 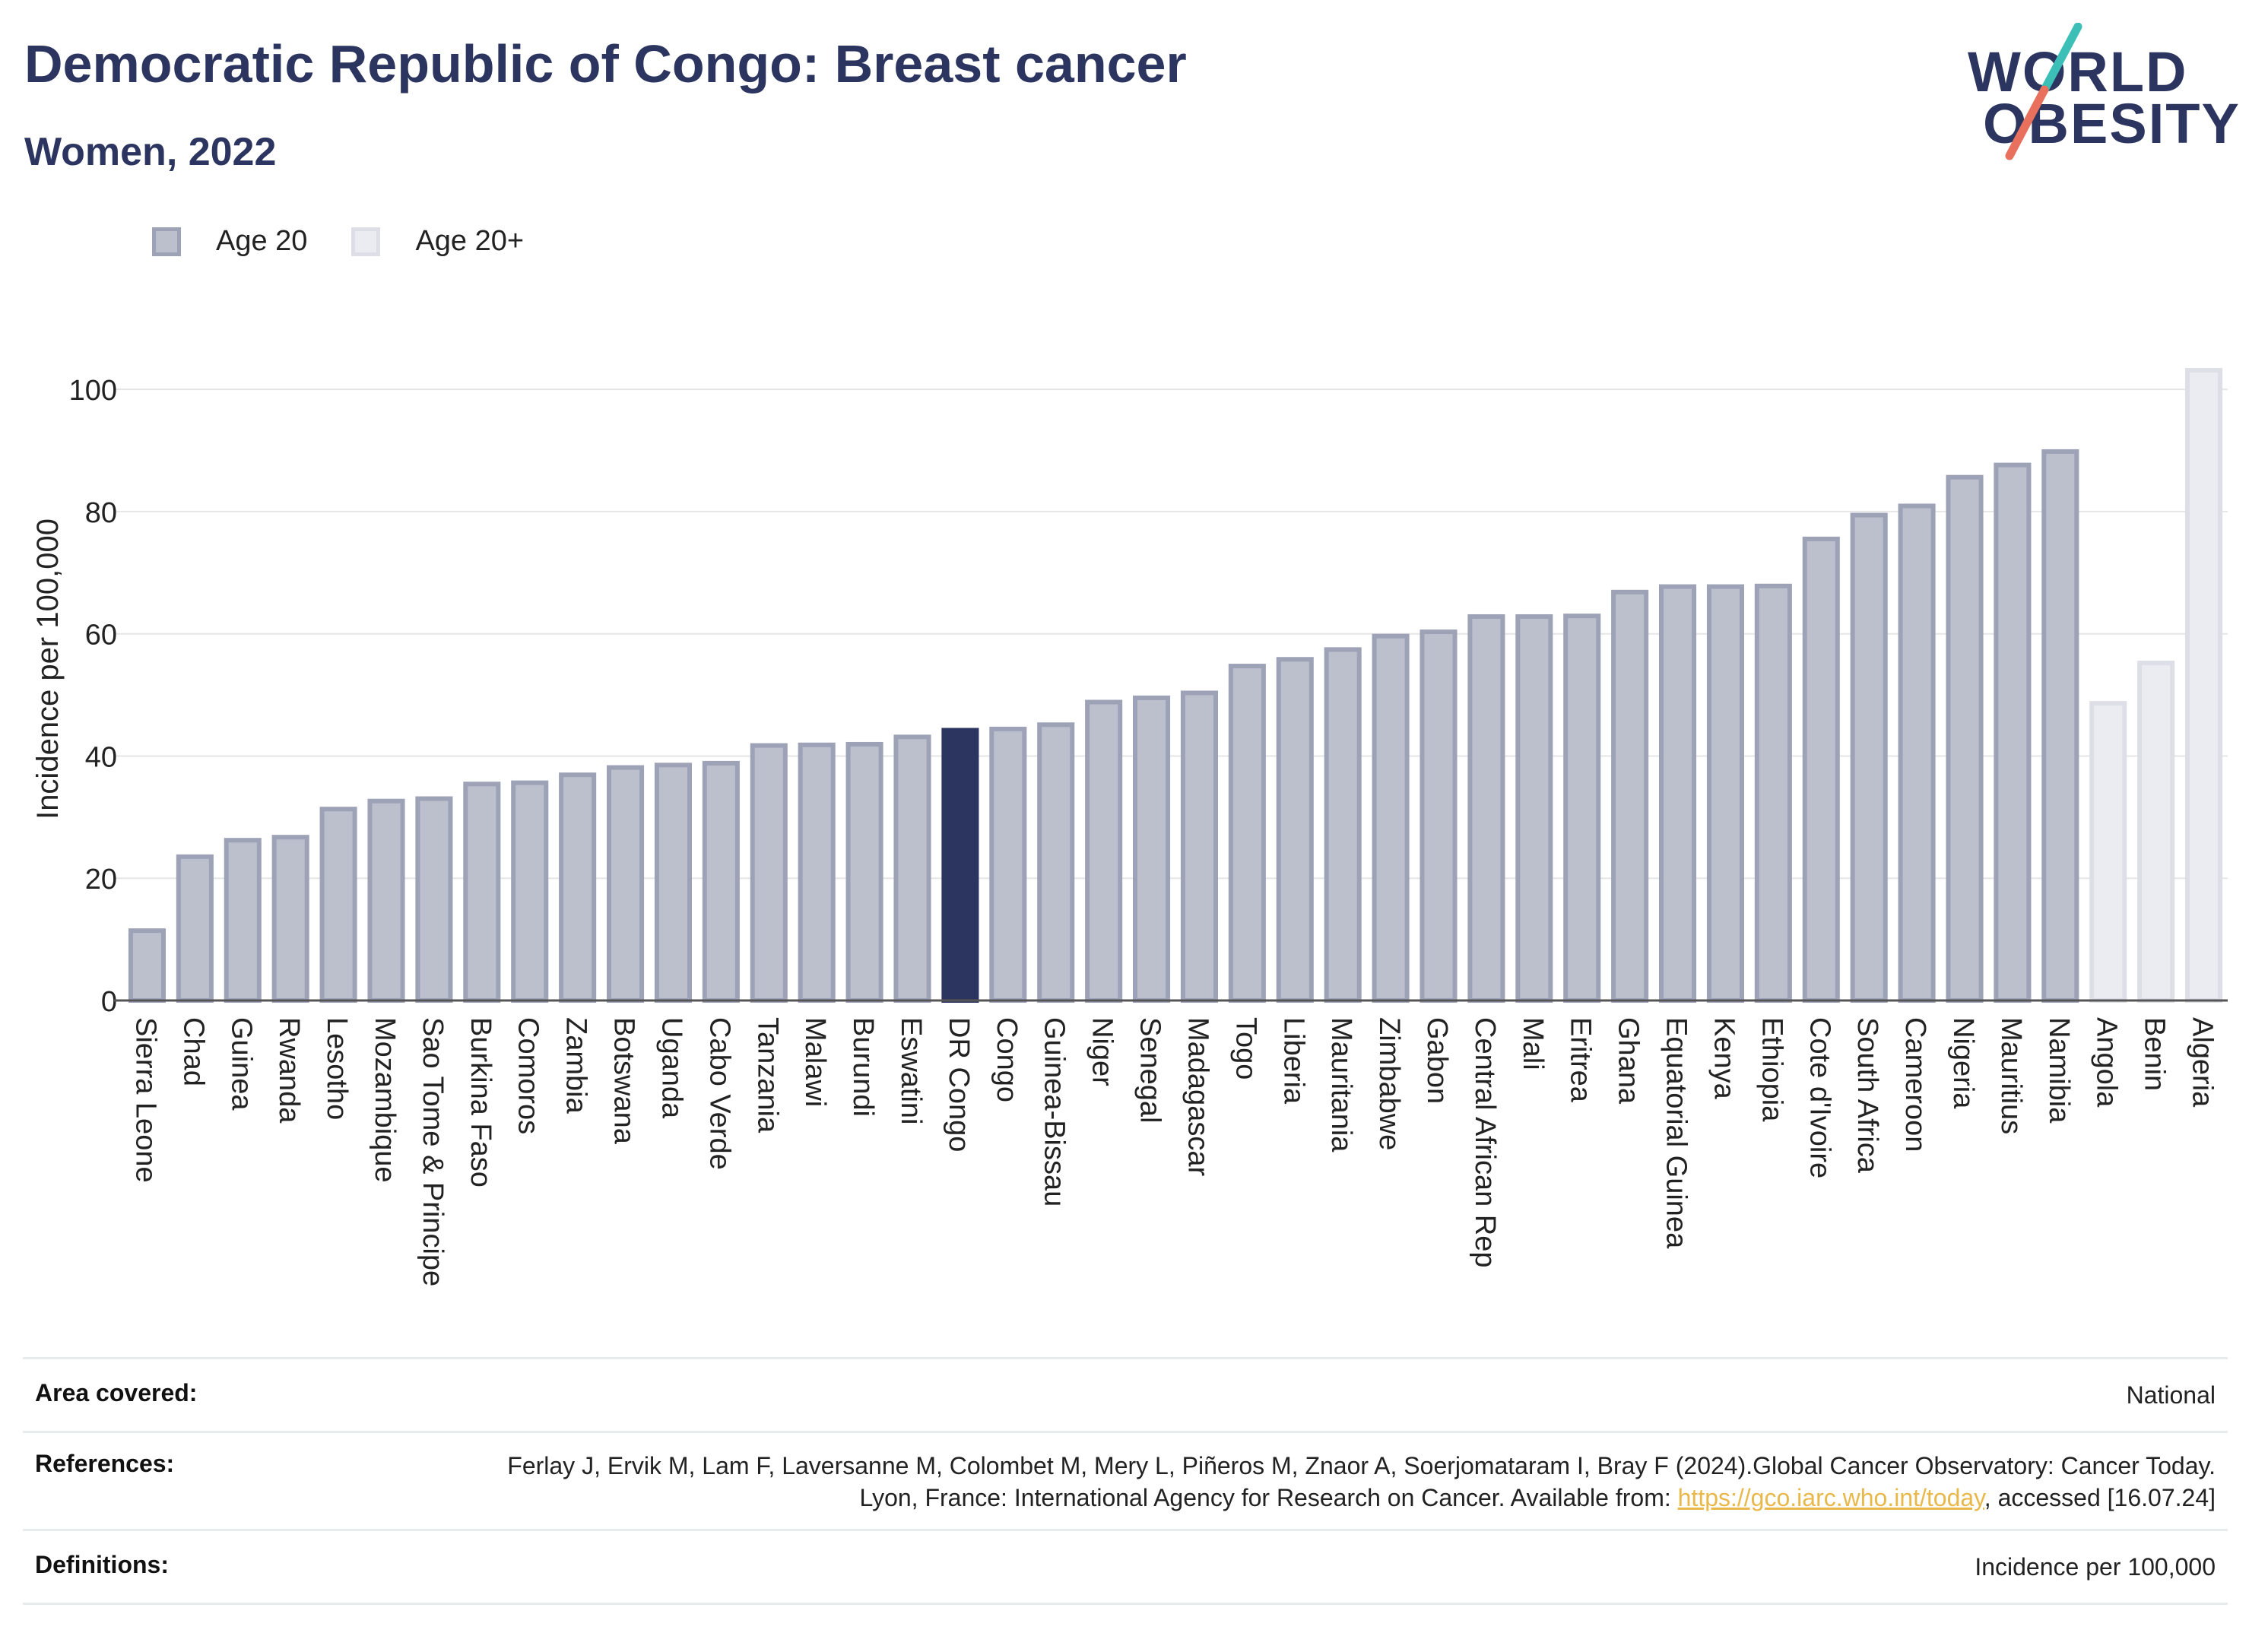 I want to click on x-tick-label: South Africa, so click(x=1867, y=1095).